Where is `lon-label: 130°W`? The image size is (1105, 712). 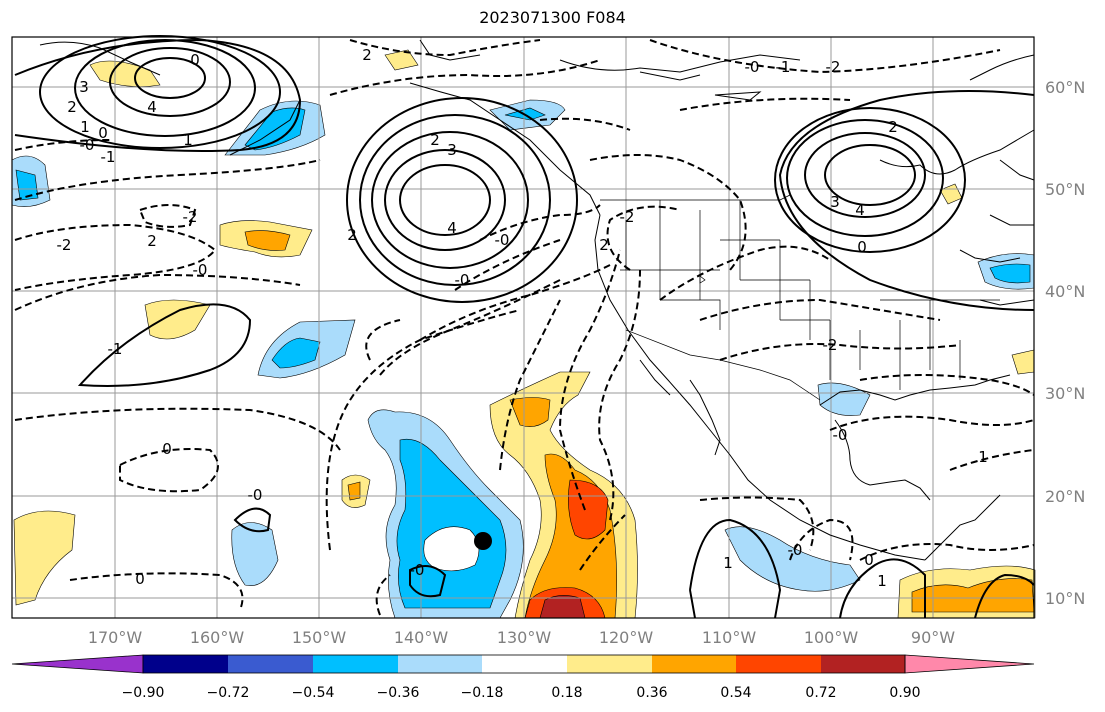 lon-label: 130°W is located at coordinates (524, 637).